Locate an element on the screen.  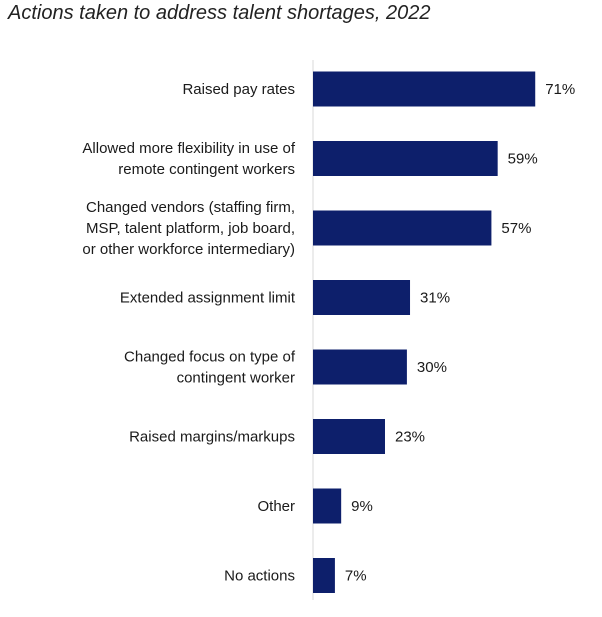
category-label-0: Raised pay rates is located at coordinates (238, 89).